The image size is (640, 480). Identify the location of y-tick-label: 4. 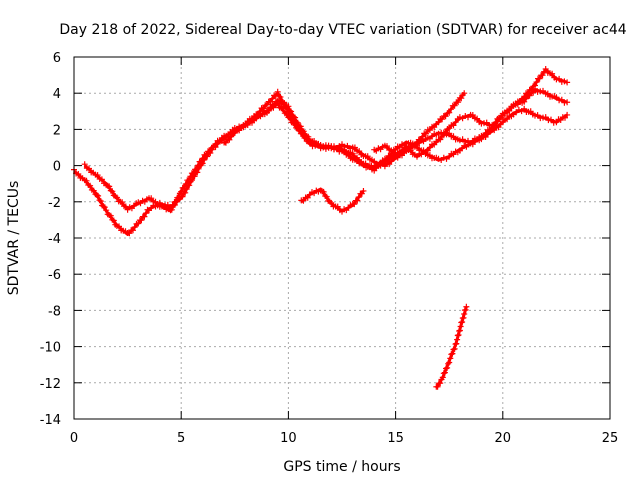
(57, 94).